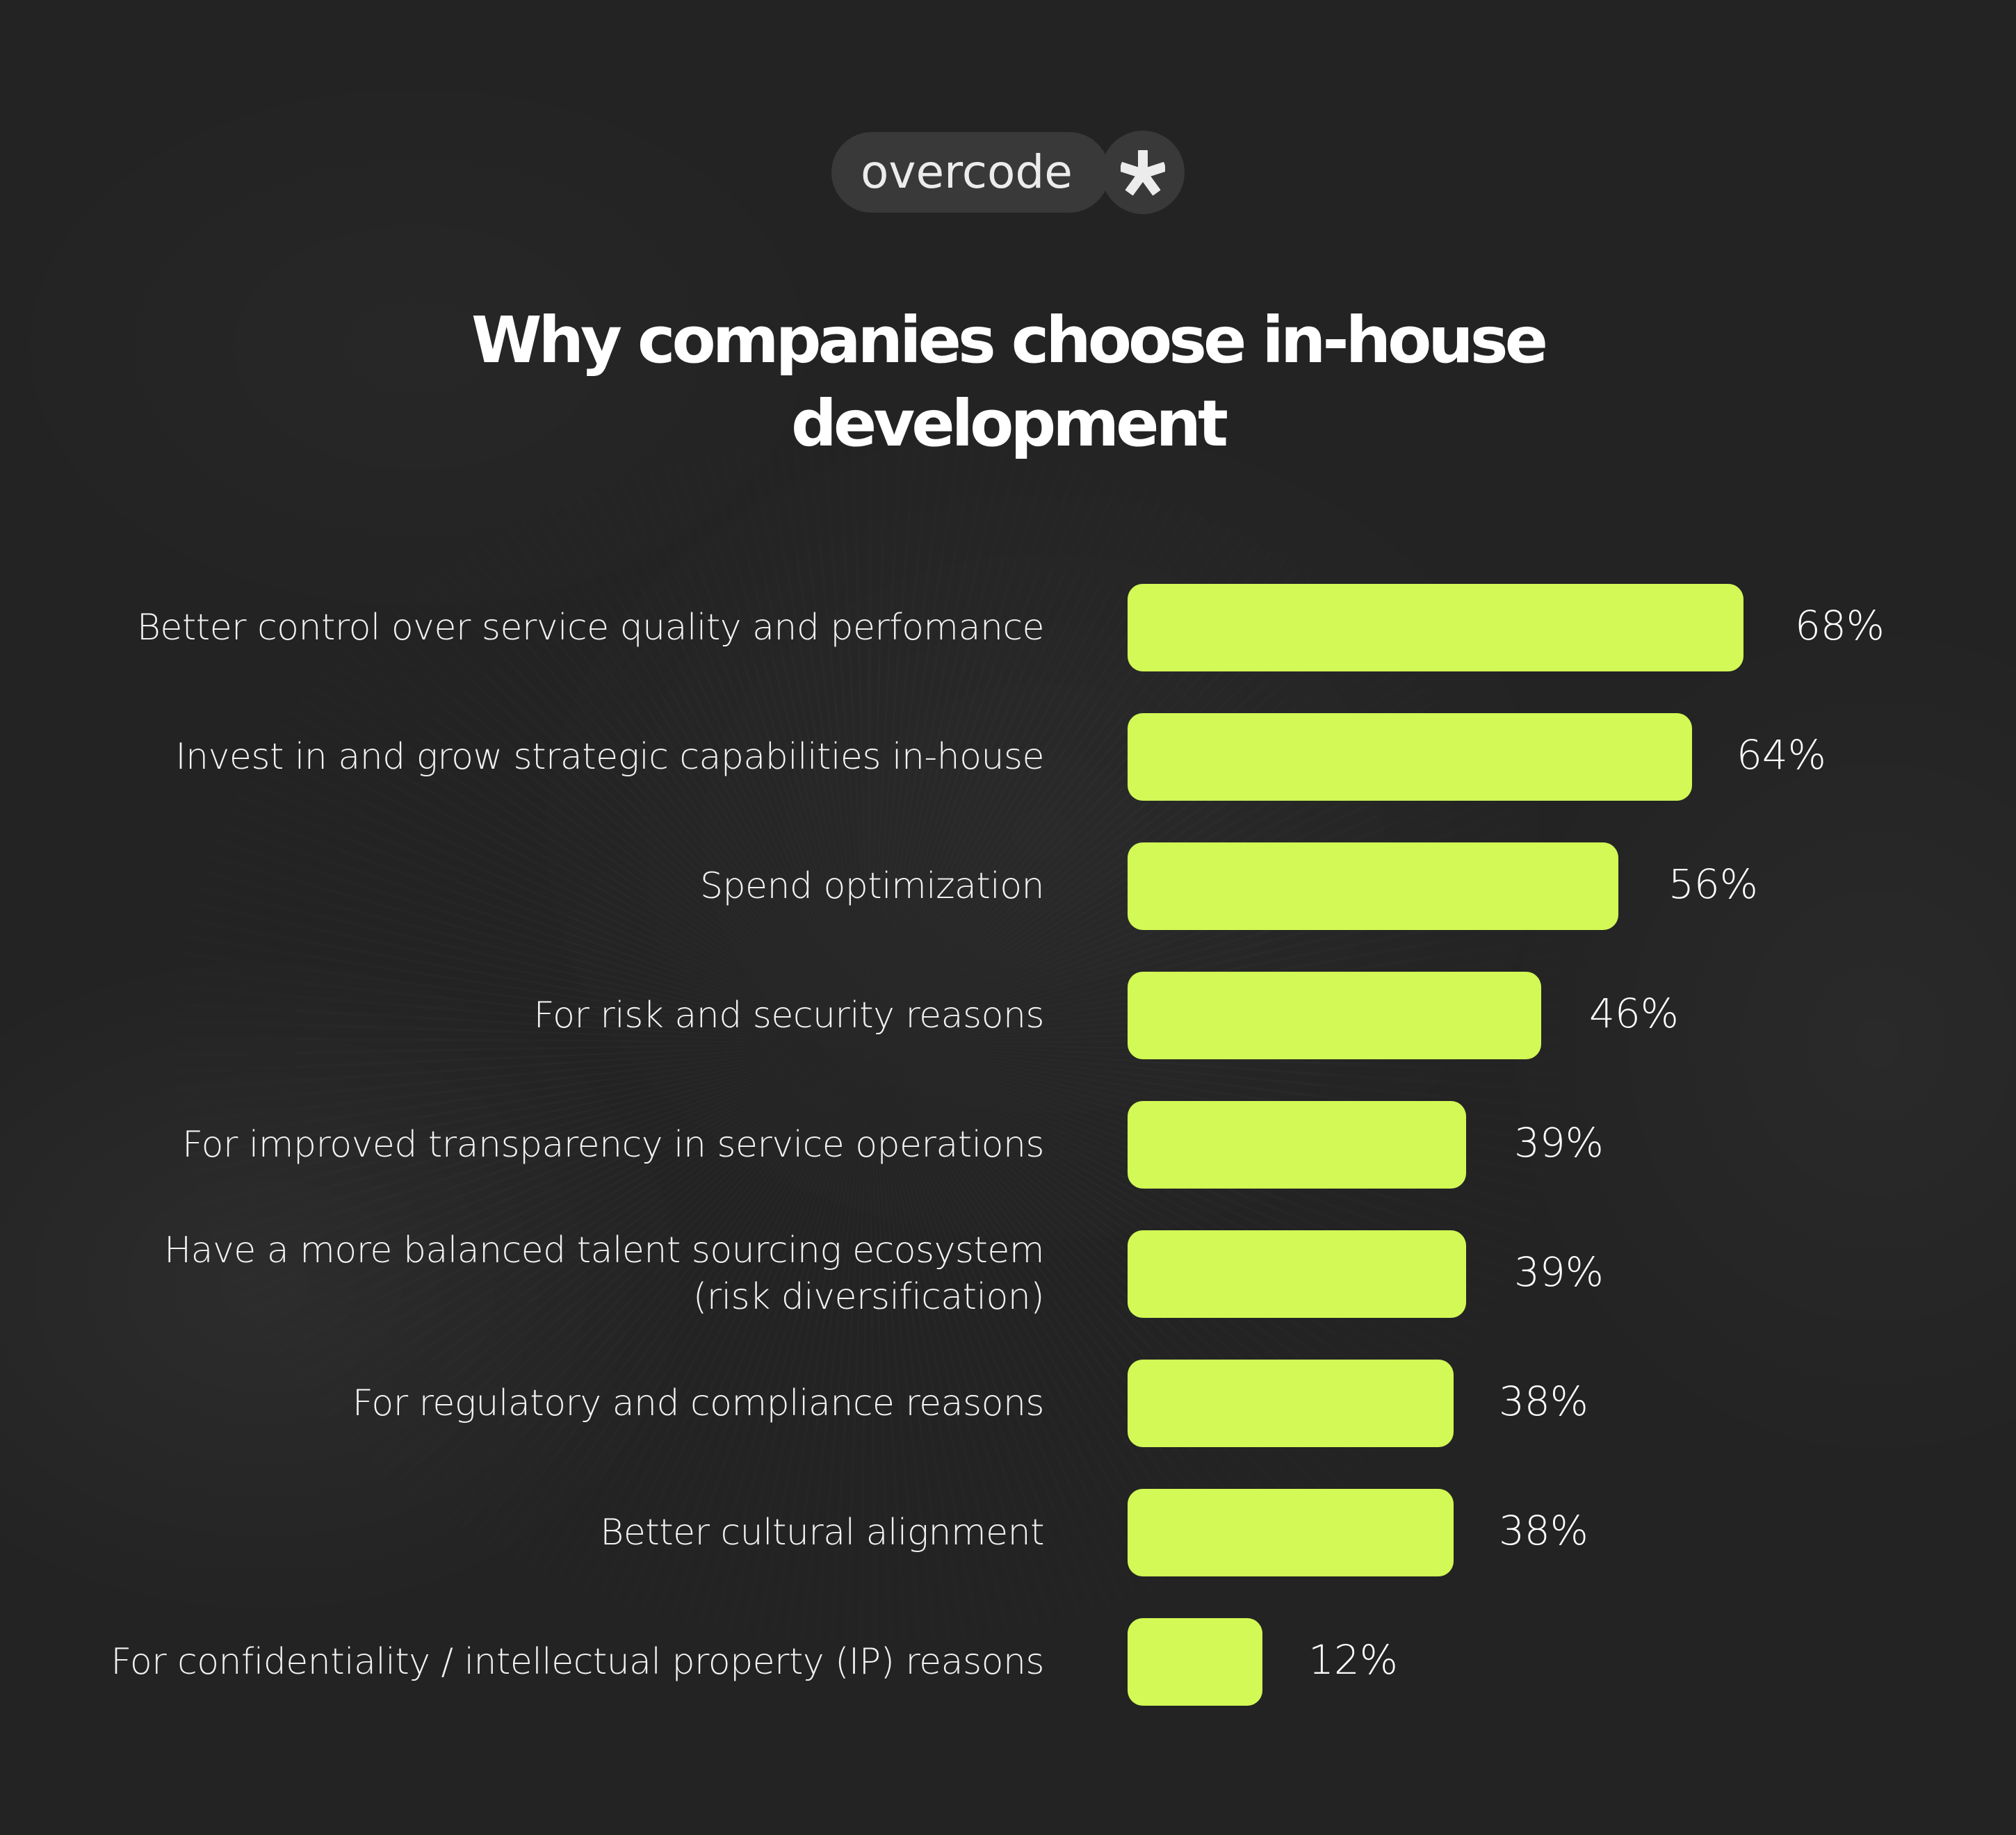 Image resolution: width=2016 pixels, height=1835 pixels. Describe the element at coordinates (1009, 340) in the screenshot. I see `chart-title-line-1: Why companies choose in-house` at that location.